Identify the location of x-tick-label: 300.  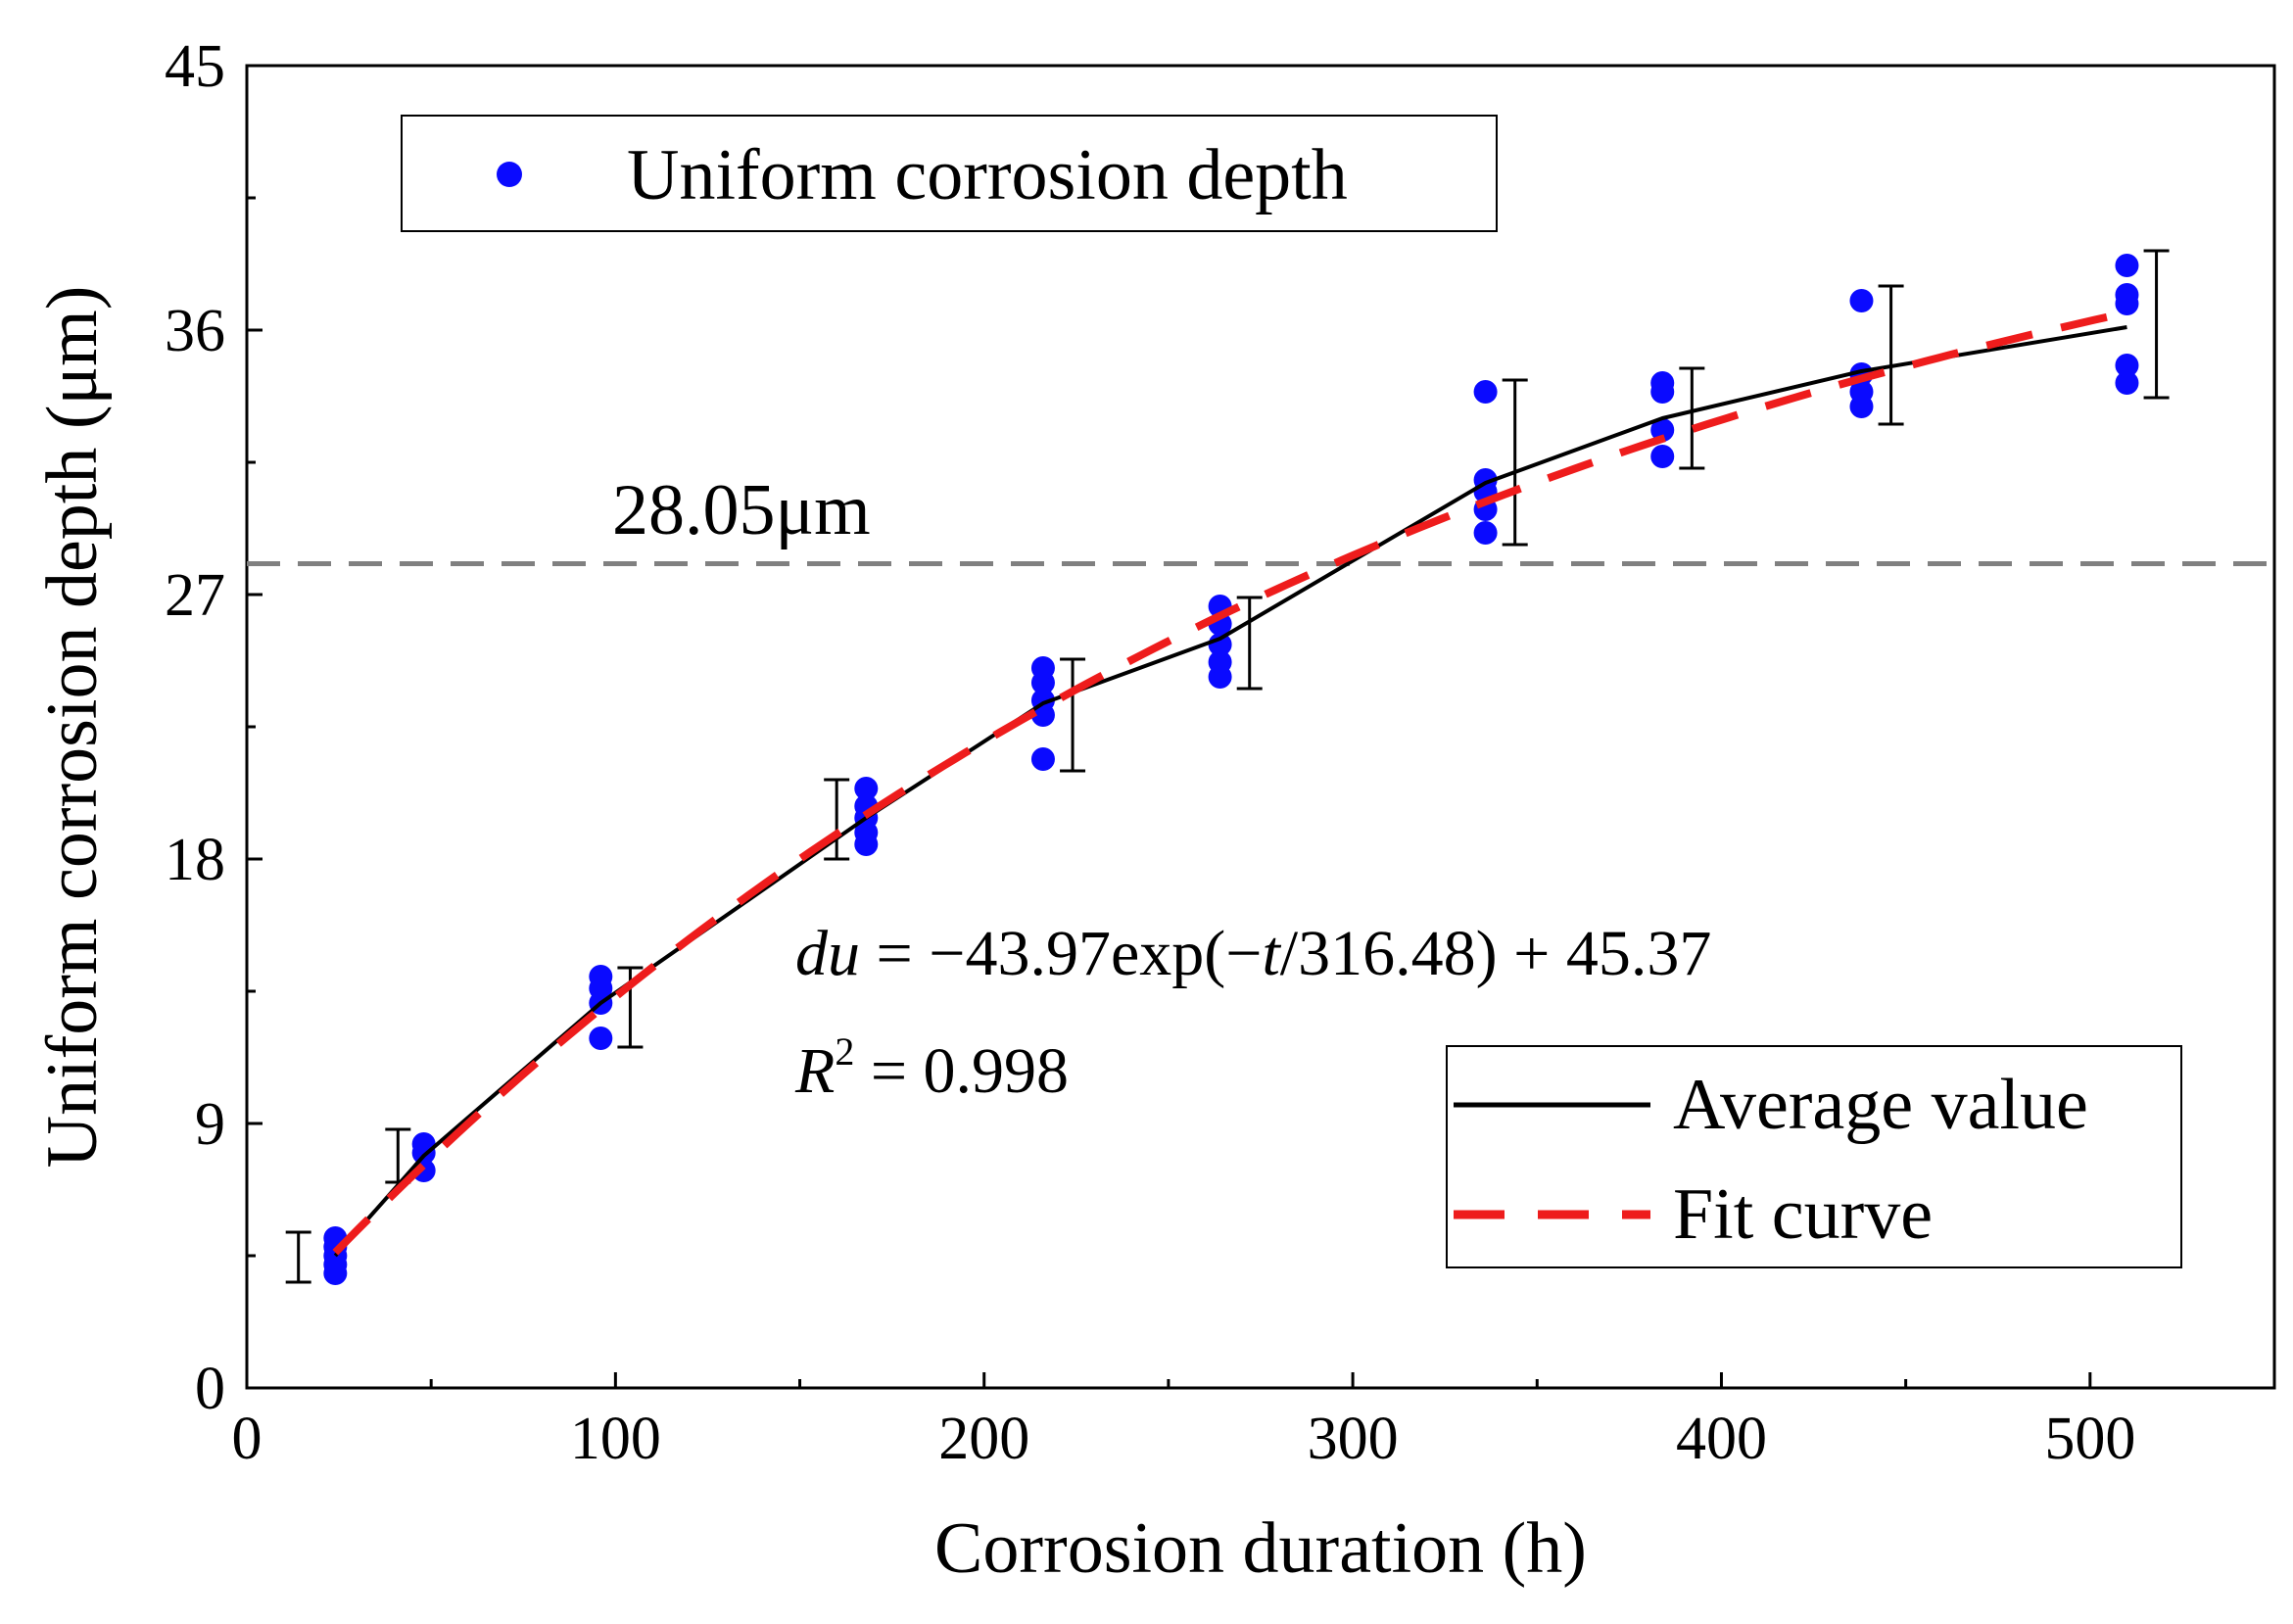
(1353, 1439).